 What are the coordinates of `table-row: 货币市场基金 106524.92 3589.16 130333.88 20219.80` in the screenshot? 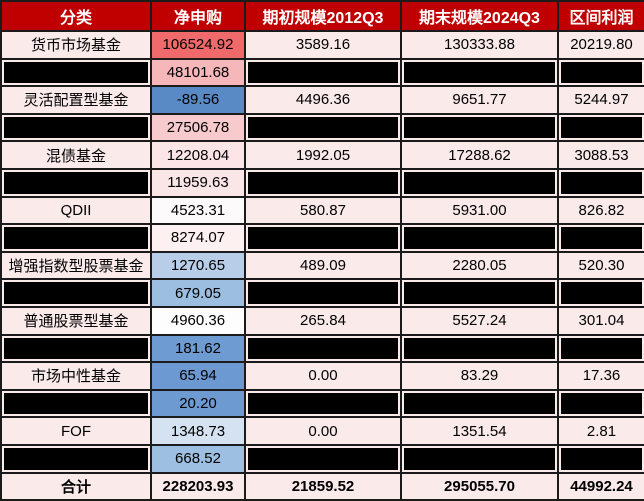 It's located at (322, 45).